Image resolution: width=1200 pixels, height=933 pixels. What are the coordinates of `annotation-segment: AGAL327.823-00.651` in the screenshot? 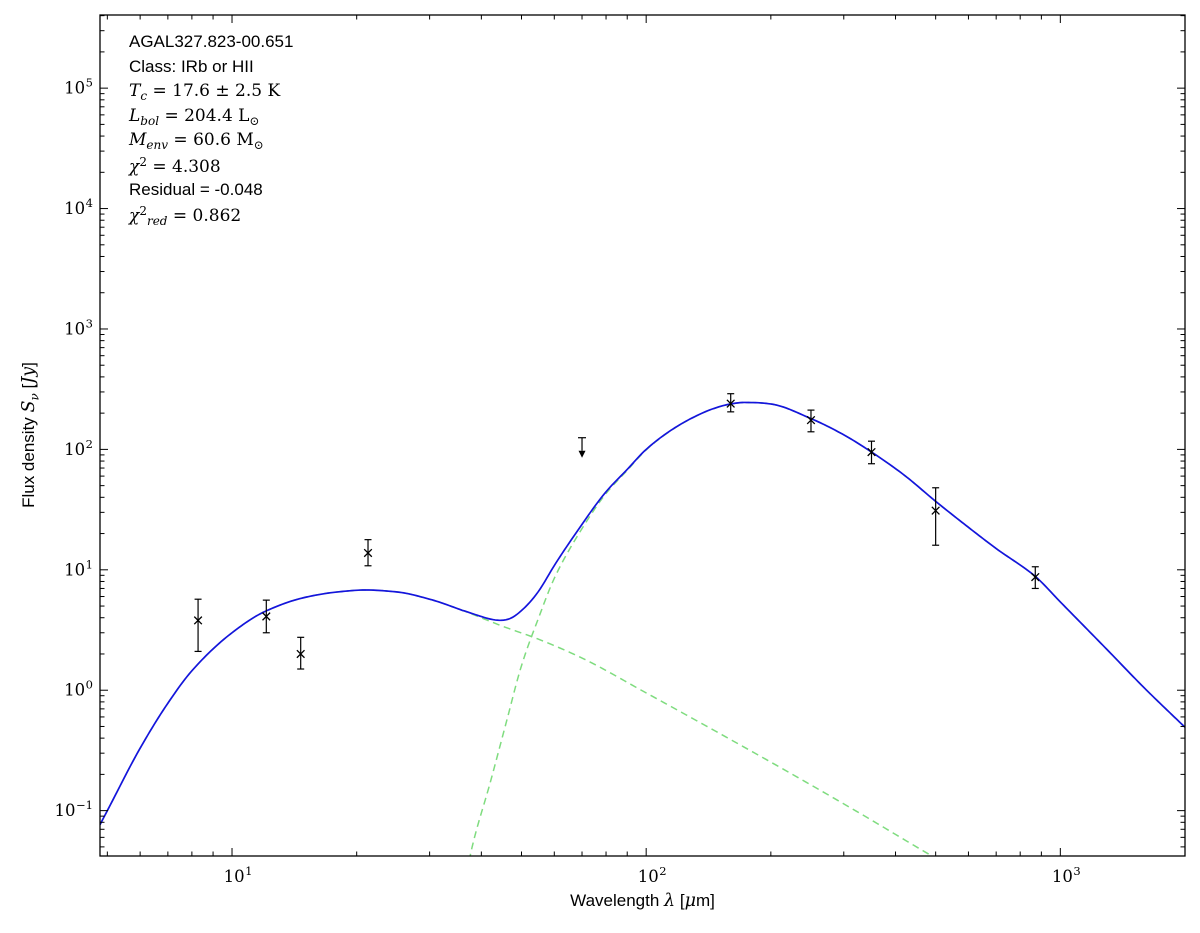 It's located at (211, 41).